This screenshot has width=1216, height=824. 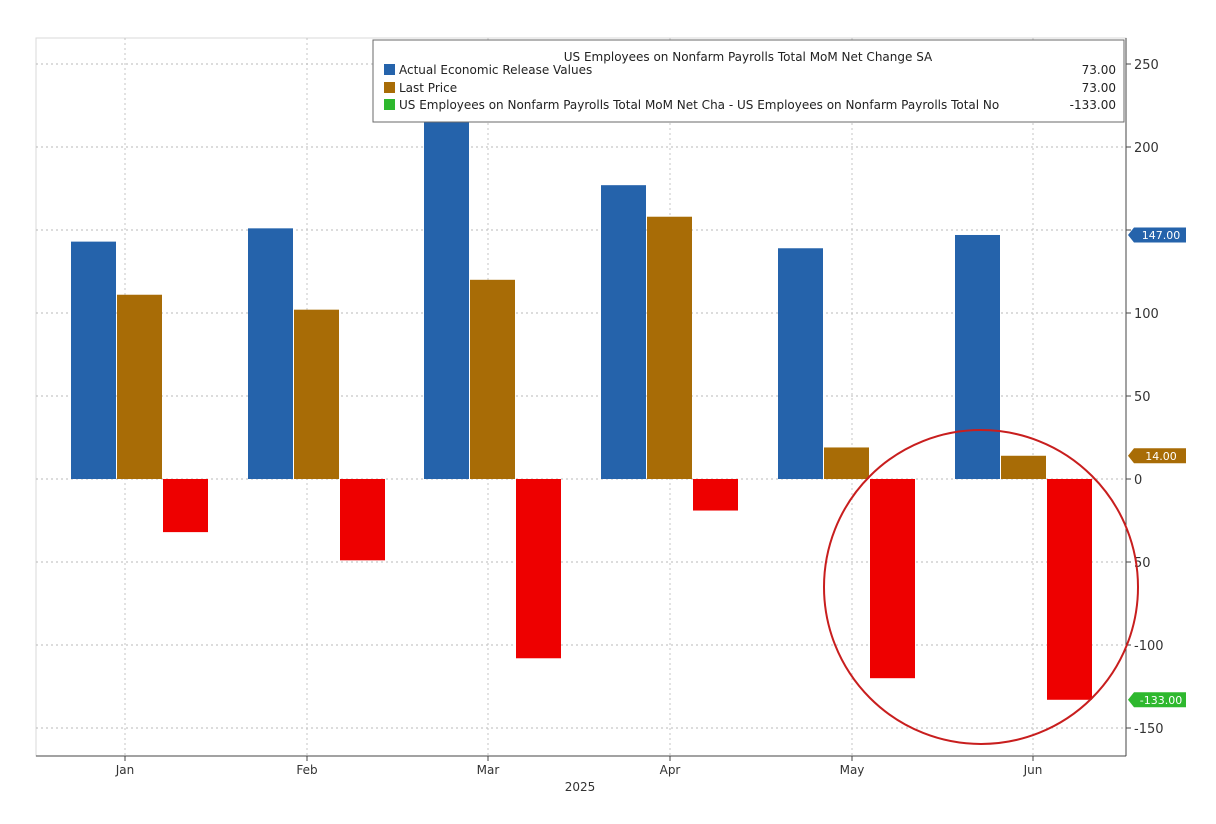 What do you see at coordinates (846, 463) in the screenshot?
I see `bar-last-price-may` at bounding box center [846, 463].